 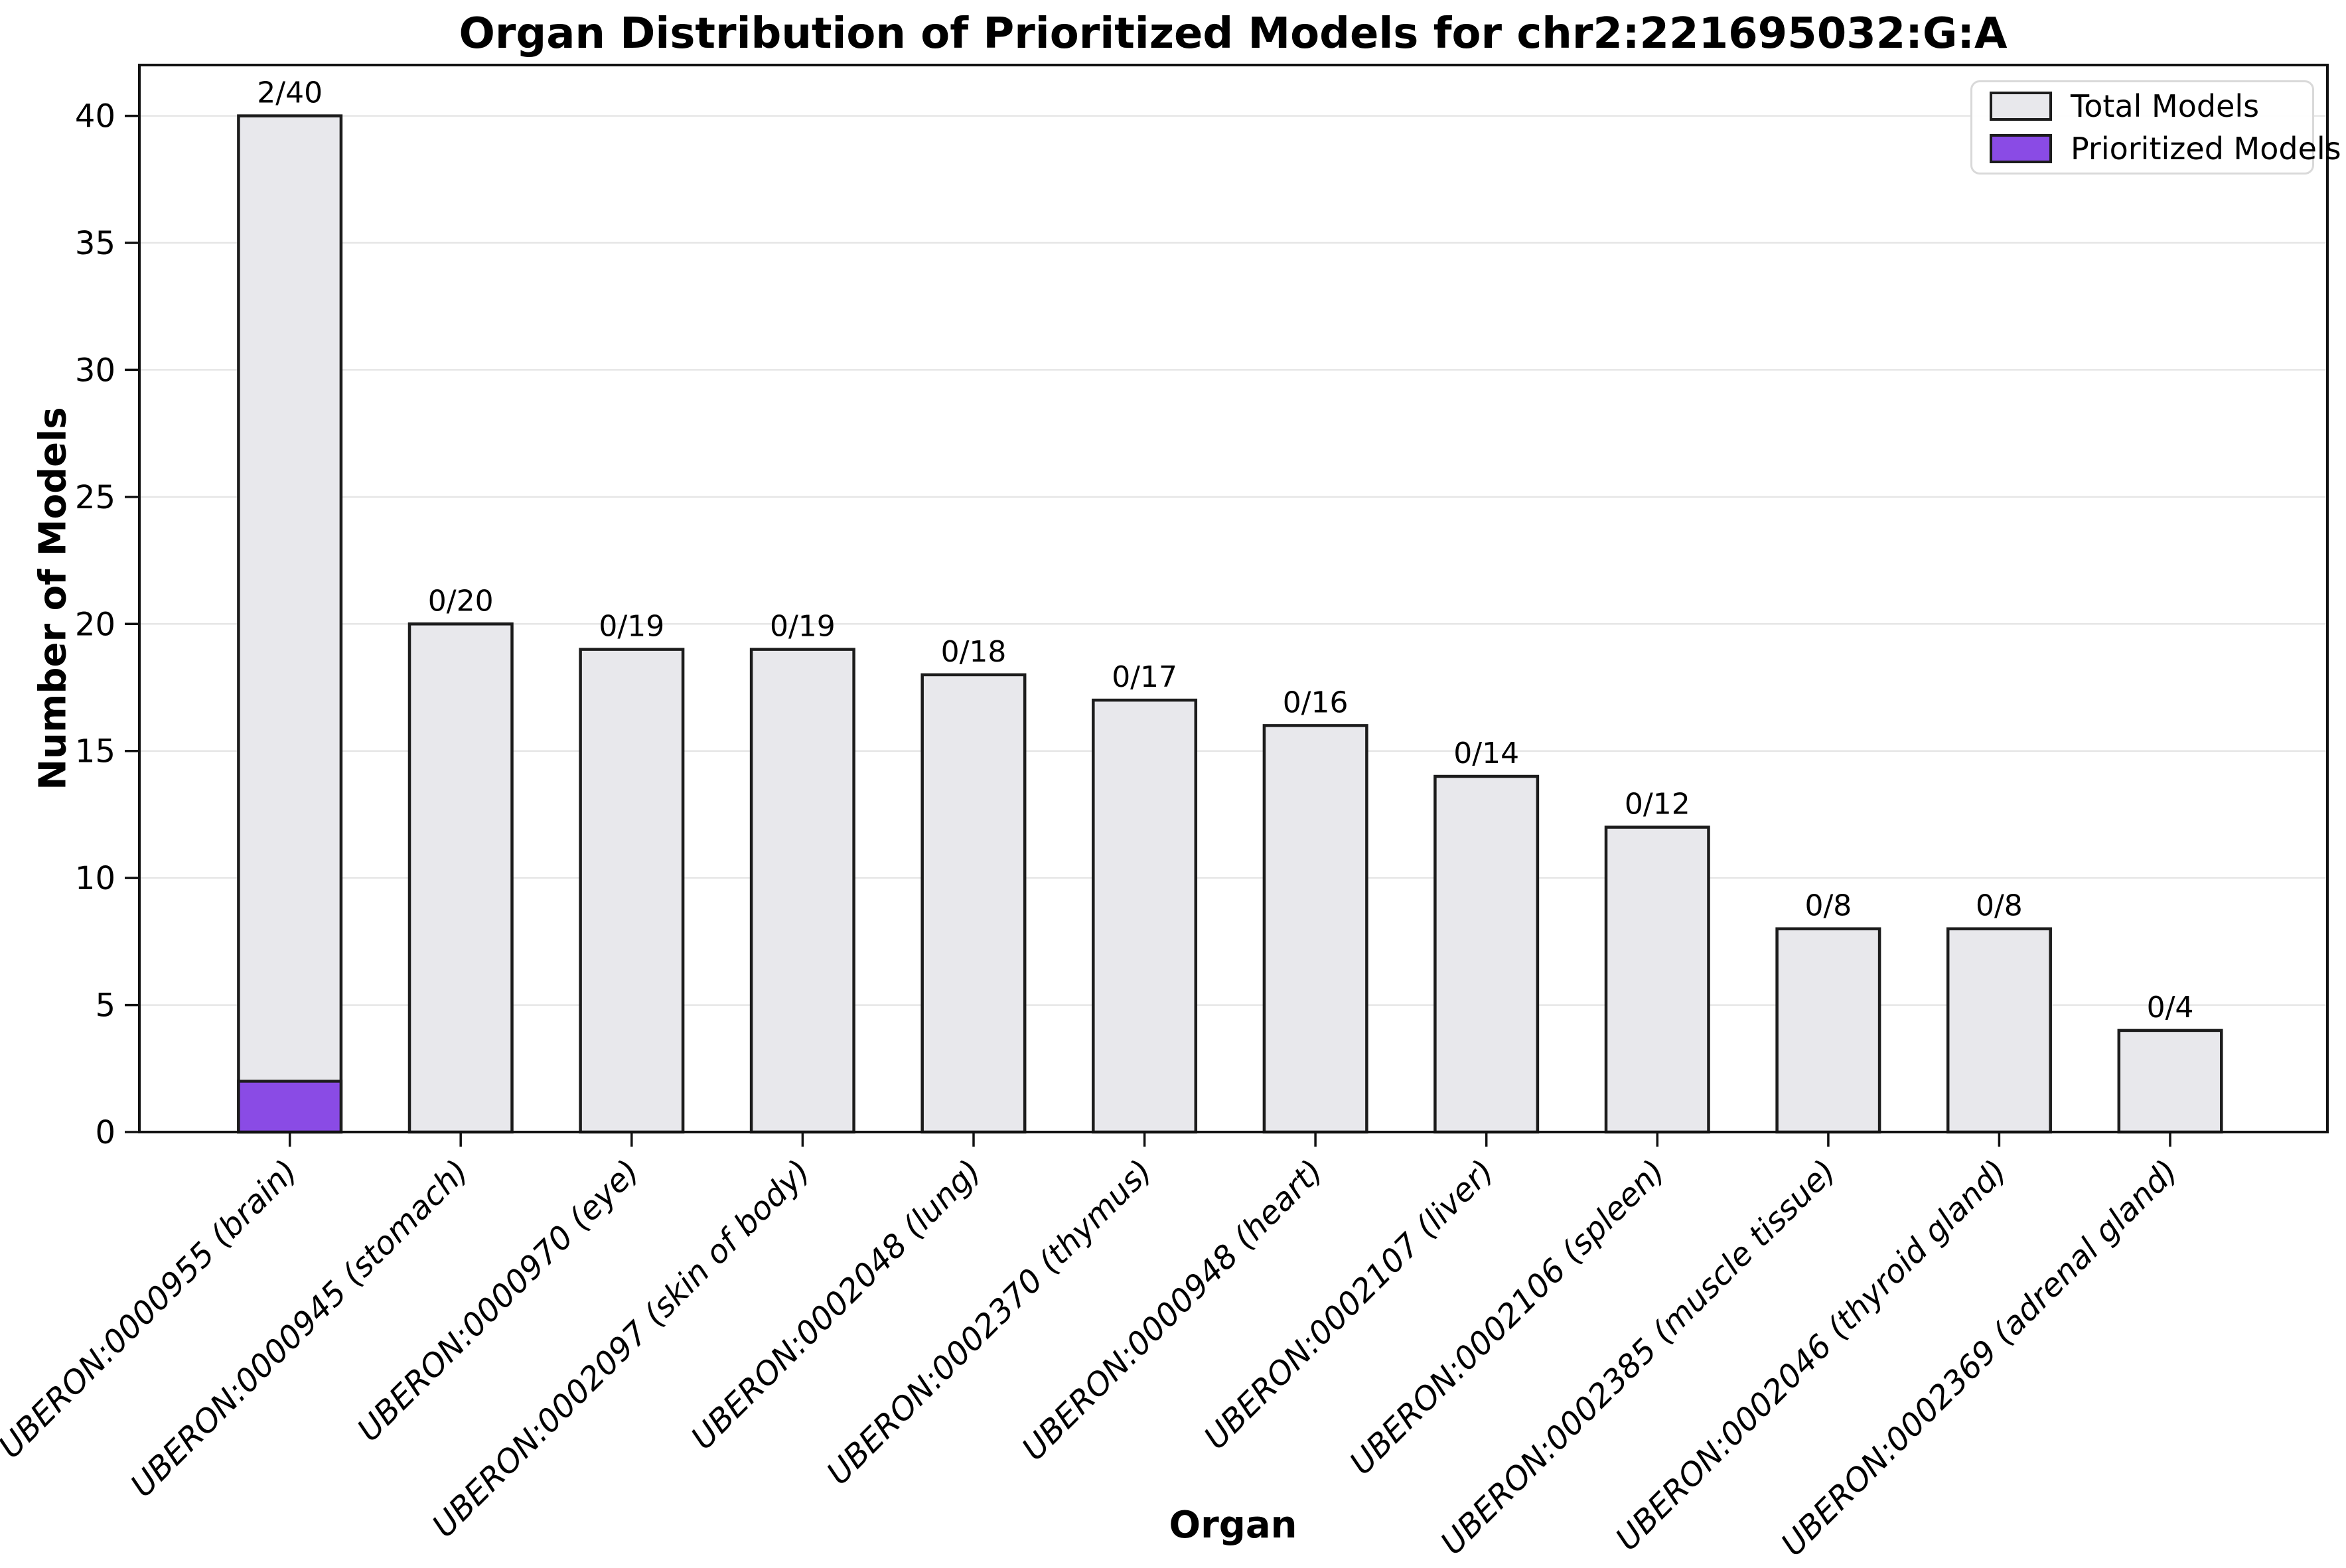 I want to click on x-tick-label: UBERON:0000945 (stomach), so click(x=299, y=1329).